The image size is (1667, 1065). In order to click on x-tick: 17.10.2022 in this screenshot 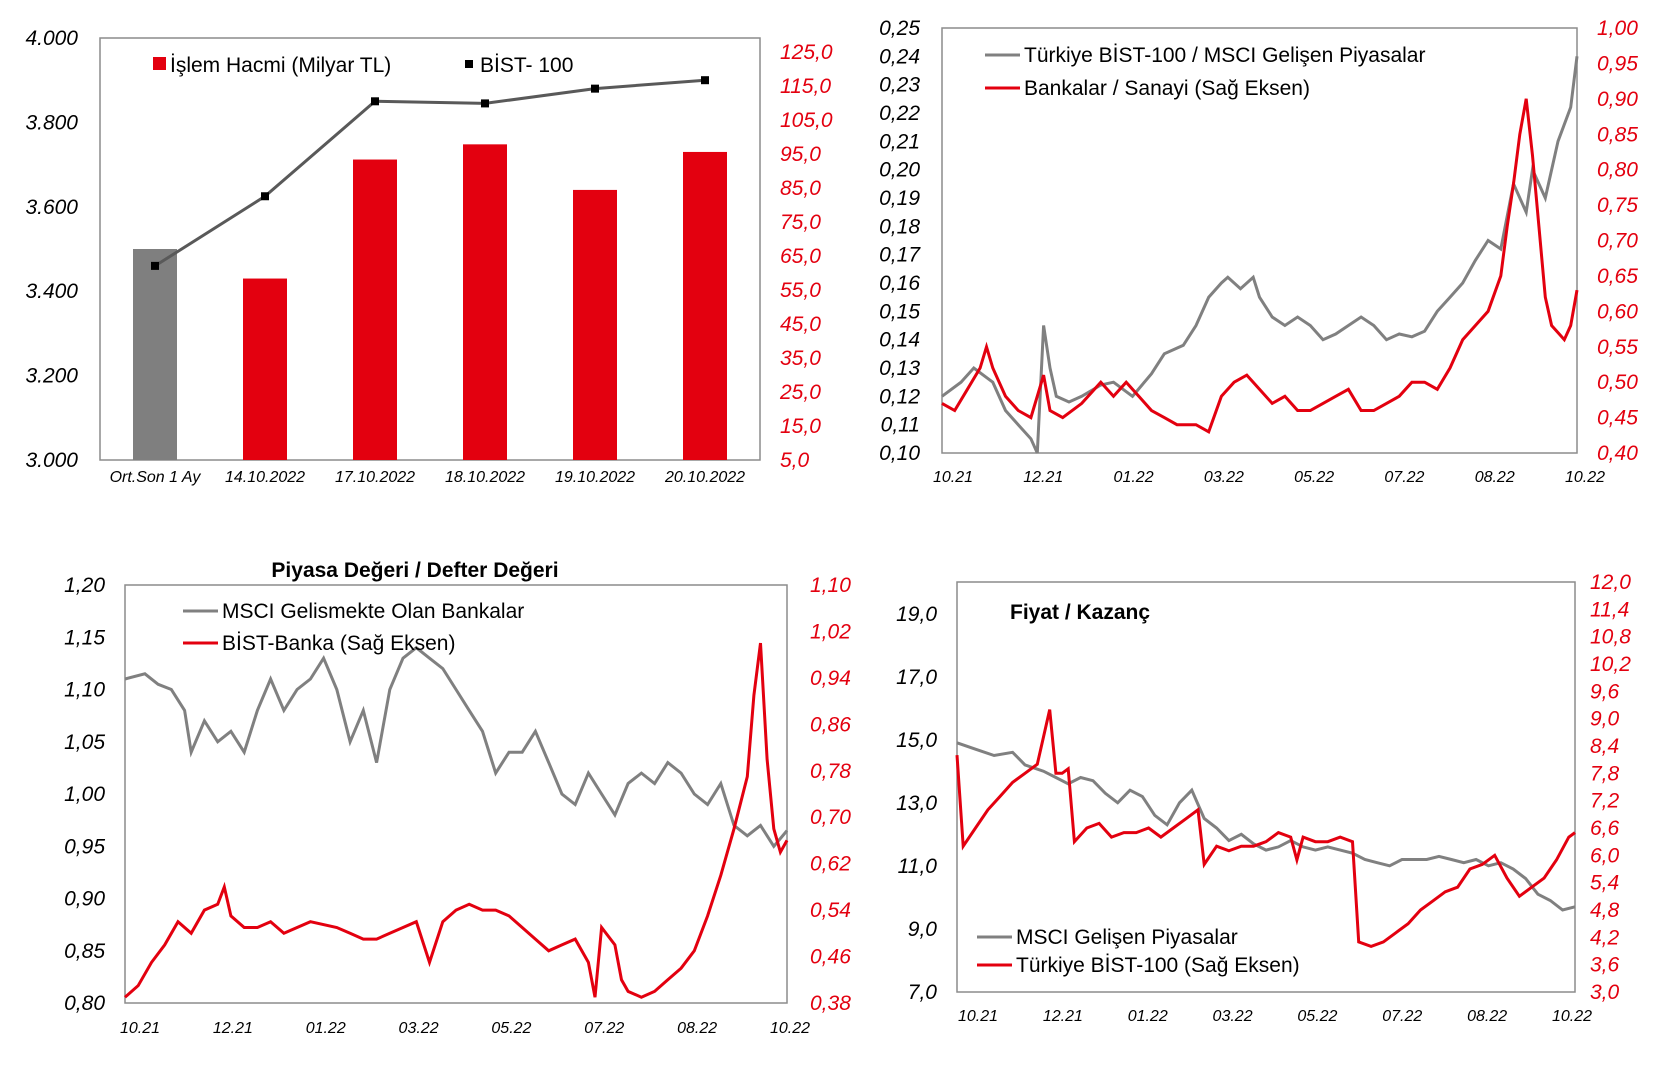, I will do `click(375, 477)`.